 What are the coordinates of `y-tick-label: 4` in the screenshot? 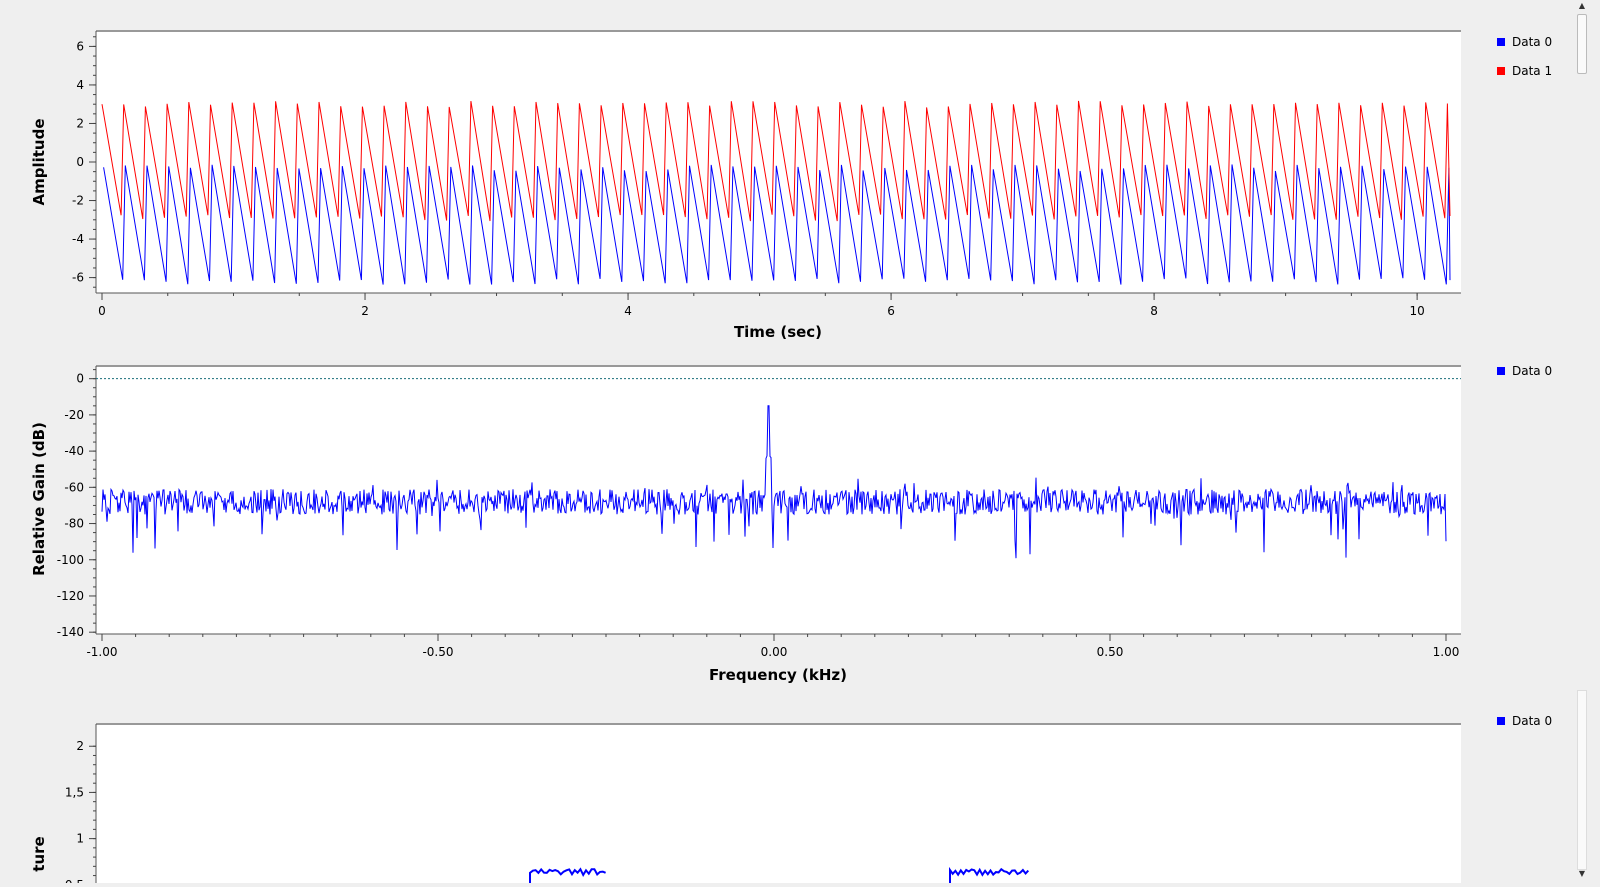 It's located at (80, 85).